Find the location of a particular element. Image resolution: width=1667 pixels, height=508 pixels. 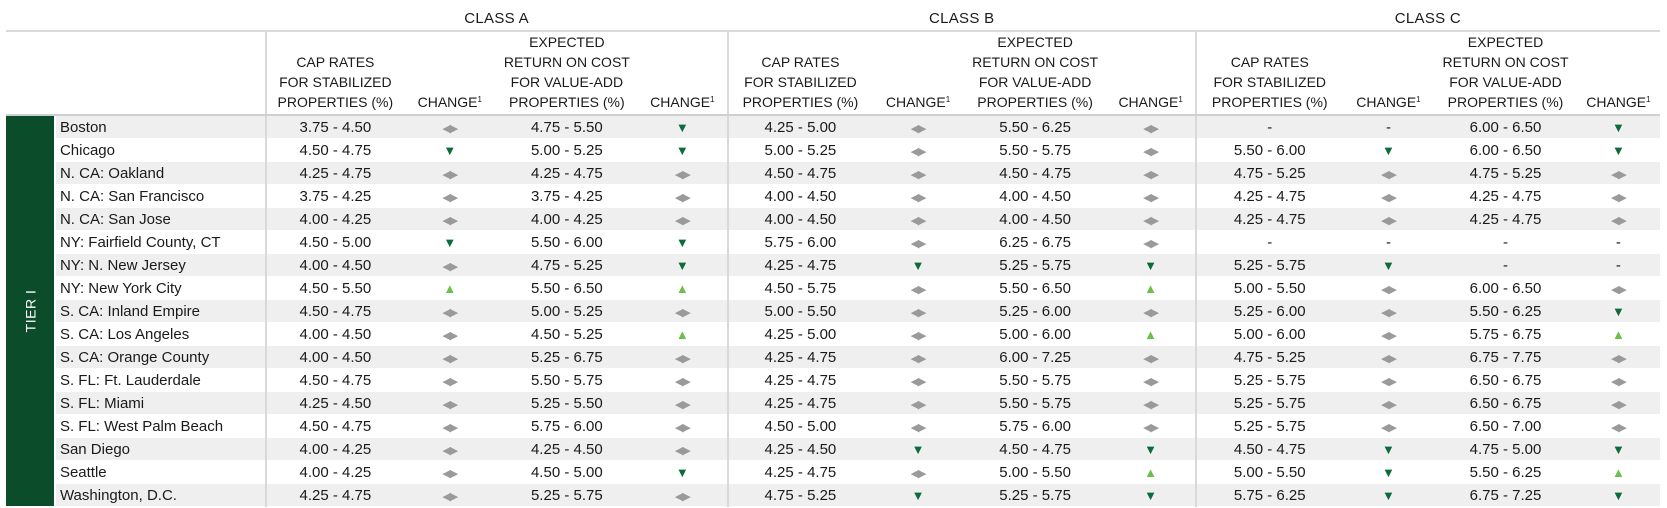

cap-rate-header: CAP RATES FOR STABILIZED PROPERTIES (%) is located at coordinates (1268, 73).